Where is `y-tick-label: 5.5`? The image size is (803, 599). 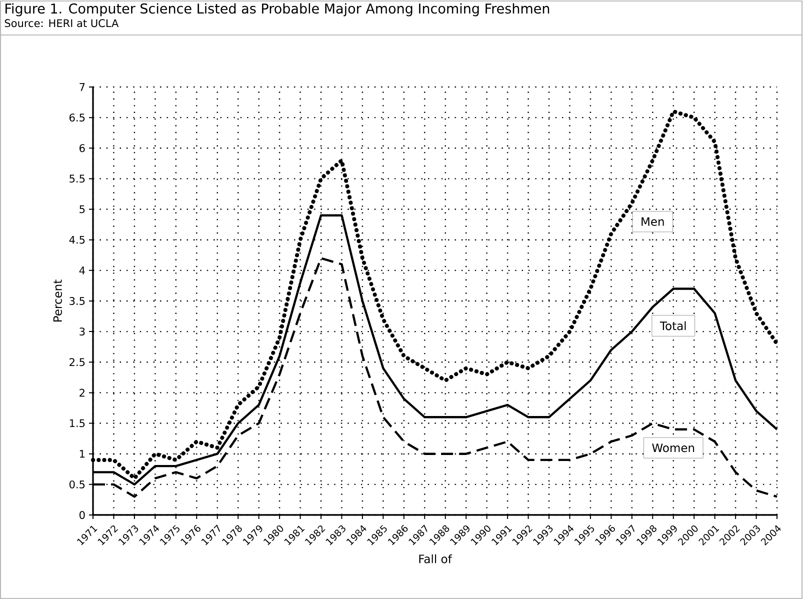 y-tick-label: 5.5 is located at coordinates (77, 178).